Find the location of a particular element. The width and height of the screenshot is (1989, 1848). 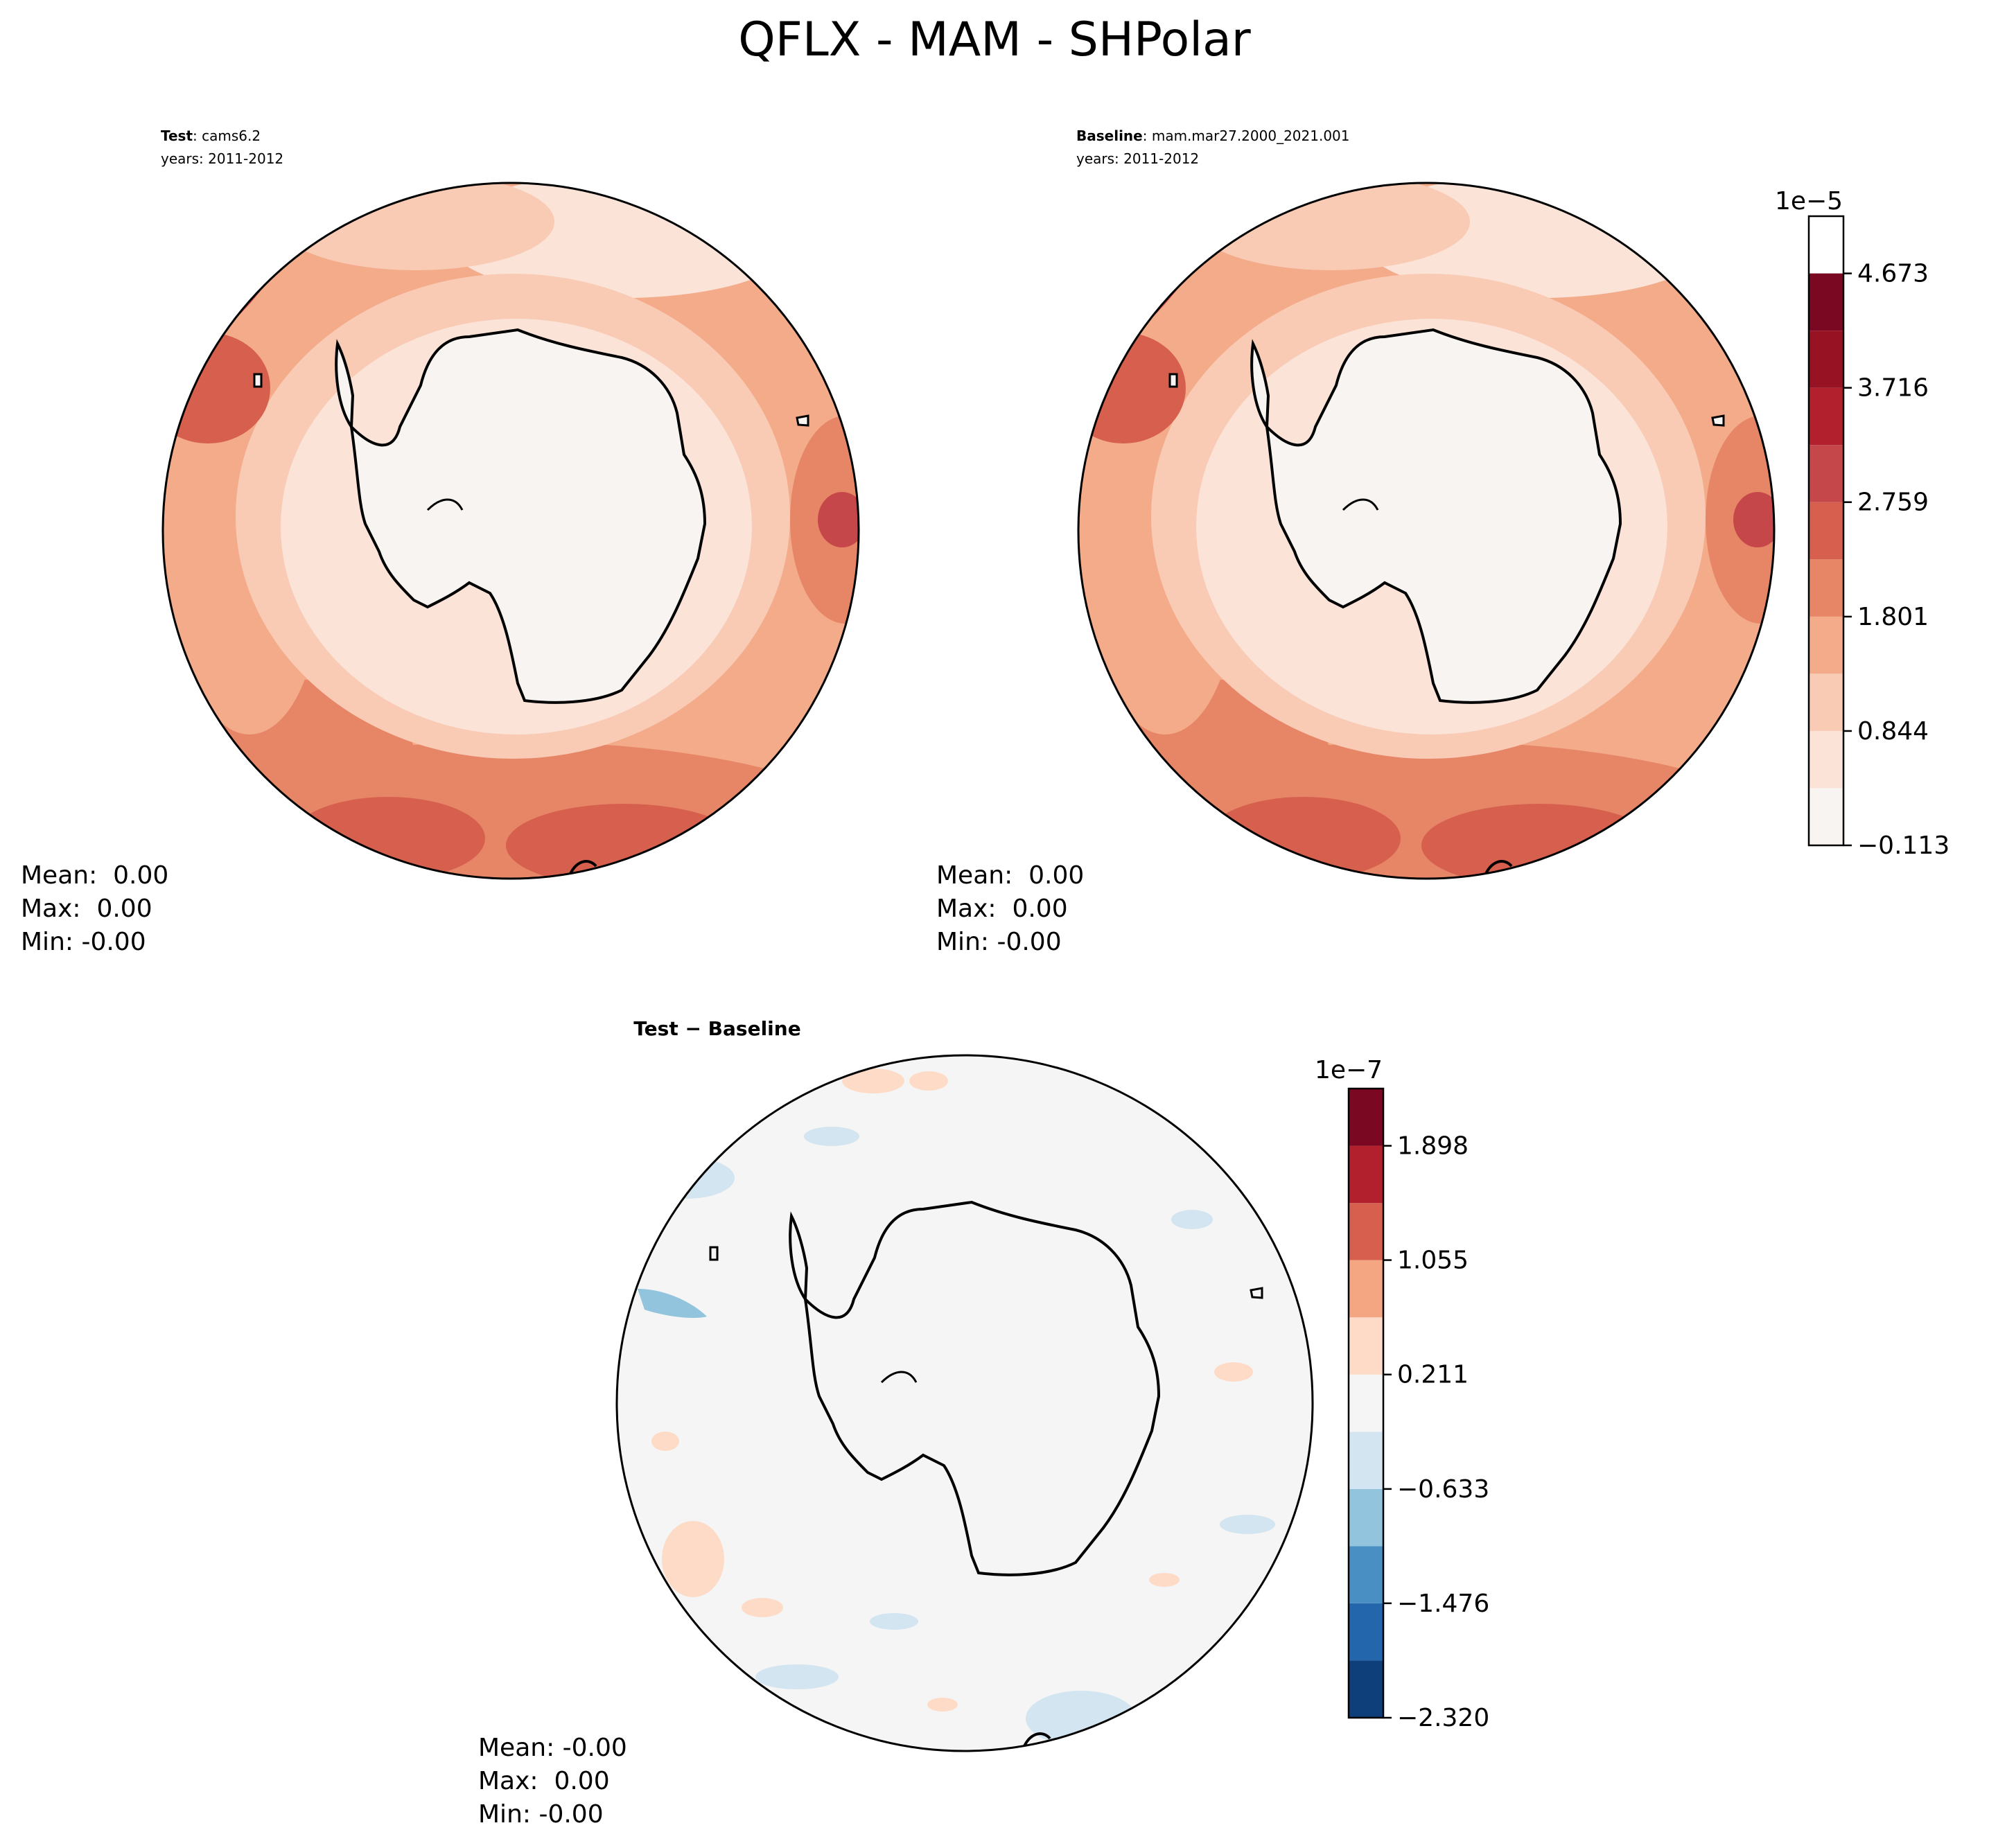

diff-panel-title: Test − Baseline is located at coordinates (716, 1028).